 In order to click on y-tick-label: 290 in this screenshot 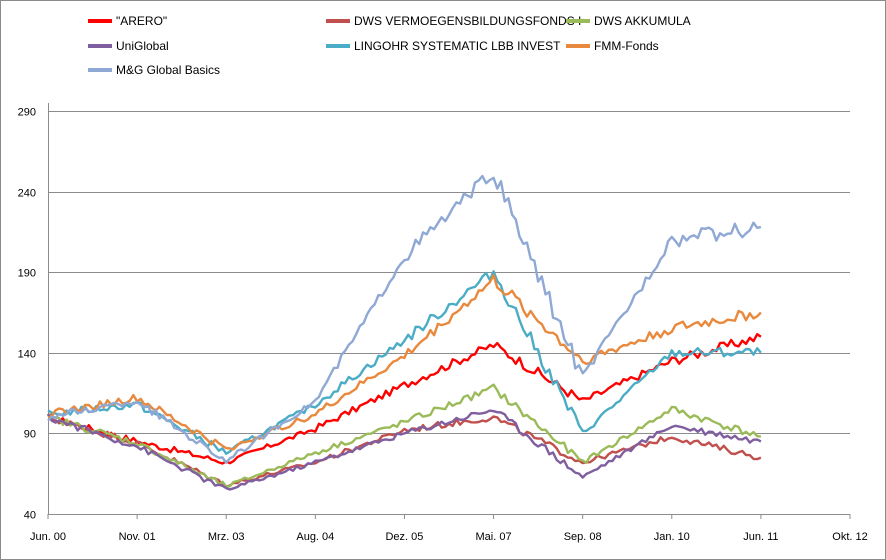, I will do `click(27, 113)`.